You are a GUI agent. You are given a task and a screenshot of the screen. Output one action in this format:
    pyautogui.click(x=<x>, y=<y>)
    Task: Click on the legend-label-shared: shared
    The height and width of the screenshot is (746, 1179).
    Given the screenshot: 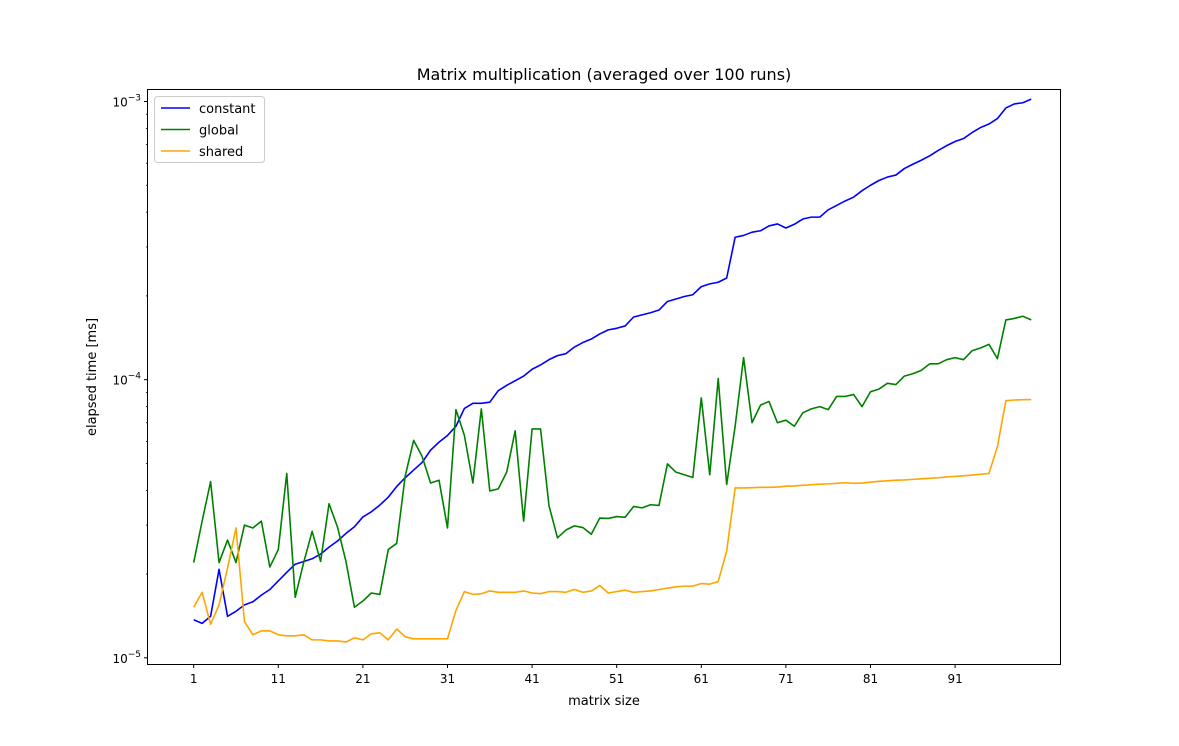 What is the action you would take?
    pyautogui.click(x=221, y=152)
    